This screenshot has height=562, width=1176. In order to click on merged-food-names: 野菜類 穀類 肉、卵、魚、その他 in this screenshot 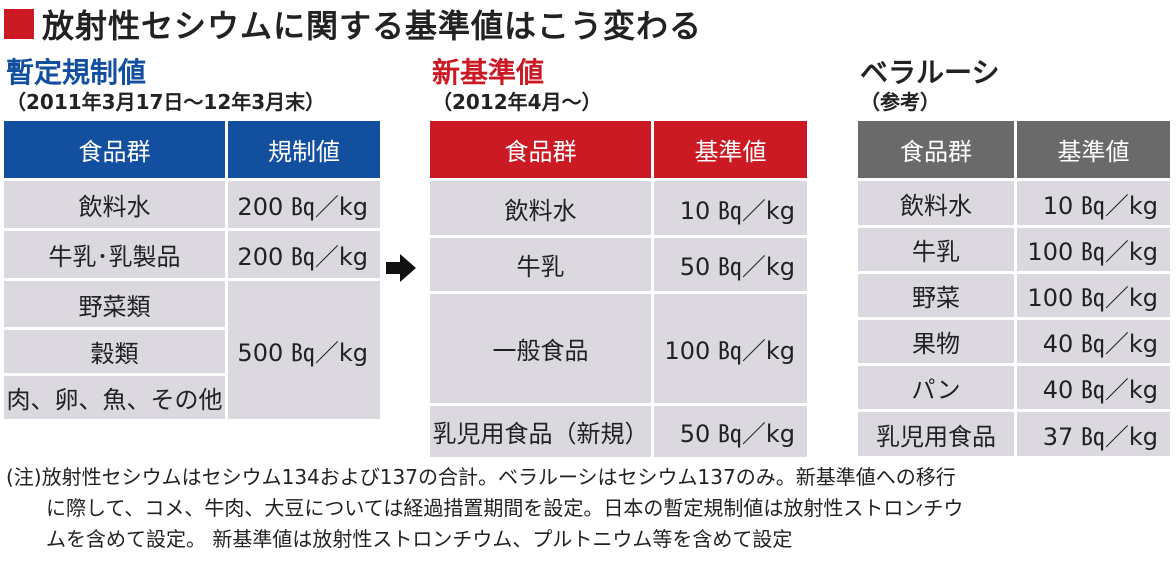, I will do `click(116, 350)`.